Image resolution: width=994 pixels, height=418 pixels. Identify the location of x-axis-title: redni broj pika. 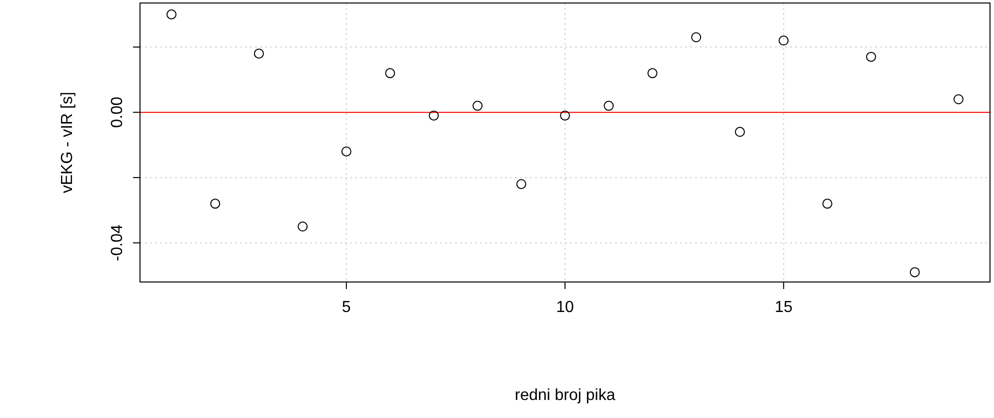
(565, 395).